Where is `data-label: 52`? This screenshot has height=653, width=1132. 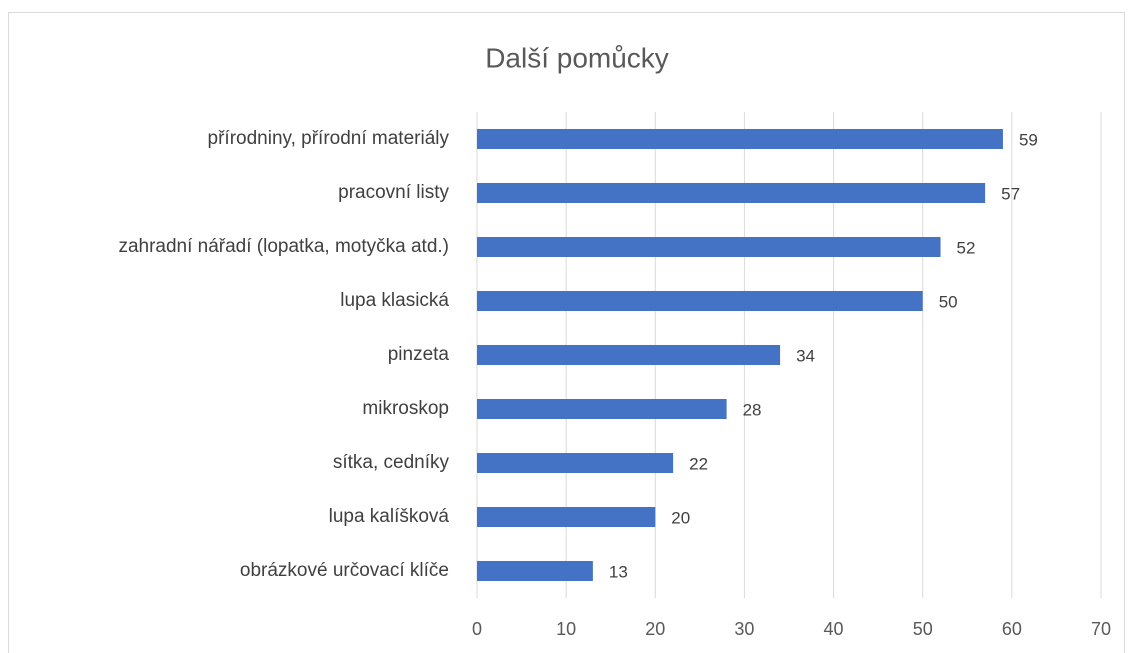
data-label: 52 is located at coordinates (966, 247).